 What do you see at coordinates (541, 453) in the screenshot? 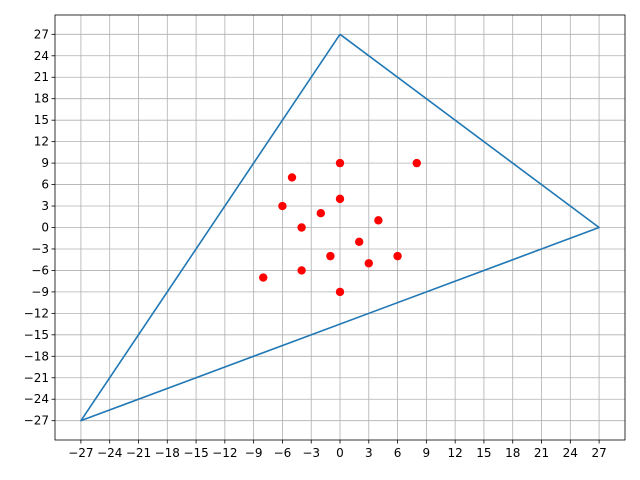
I see `x-tick-label: 21` at bounding box center [541, 453].